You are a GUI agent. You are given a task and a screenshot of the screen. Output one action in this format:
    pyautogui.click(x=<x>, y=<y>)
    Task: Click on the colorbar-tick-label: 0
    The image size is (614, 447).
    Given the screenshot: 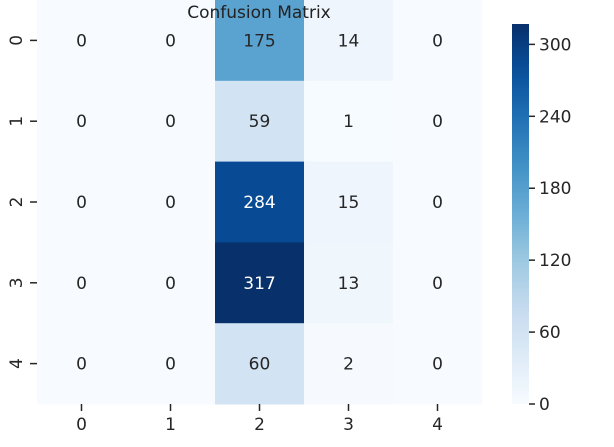 What is the action you would take?
    pyautogui.click(x=544, y=405)
    